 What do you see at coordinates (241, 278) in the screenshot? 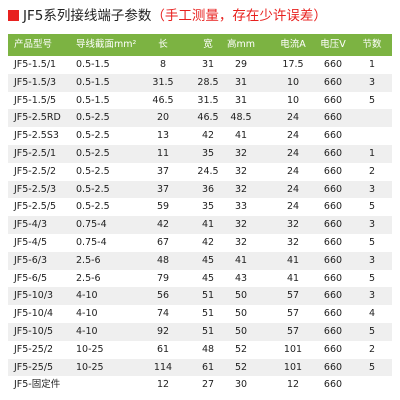
I see `table-cell: 43` at bounding box center [241, 278].